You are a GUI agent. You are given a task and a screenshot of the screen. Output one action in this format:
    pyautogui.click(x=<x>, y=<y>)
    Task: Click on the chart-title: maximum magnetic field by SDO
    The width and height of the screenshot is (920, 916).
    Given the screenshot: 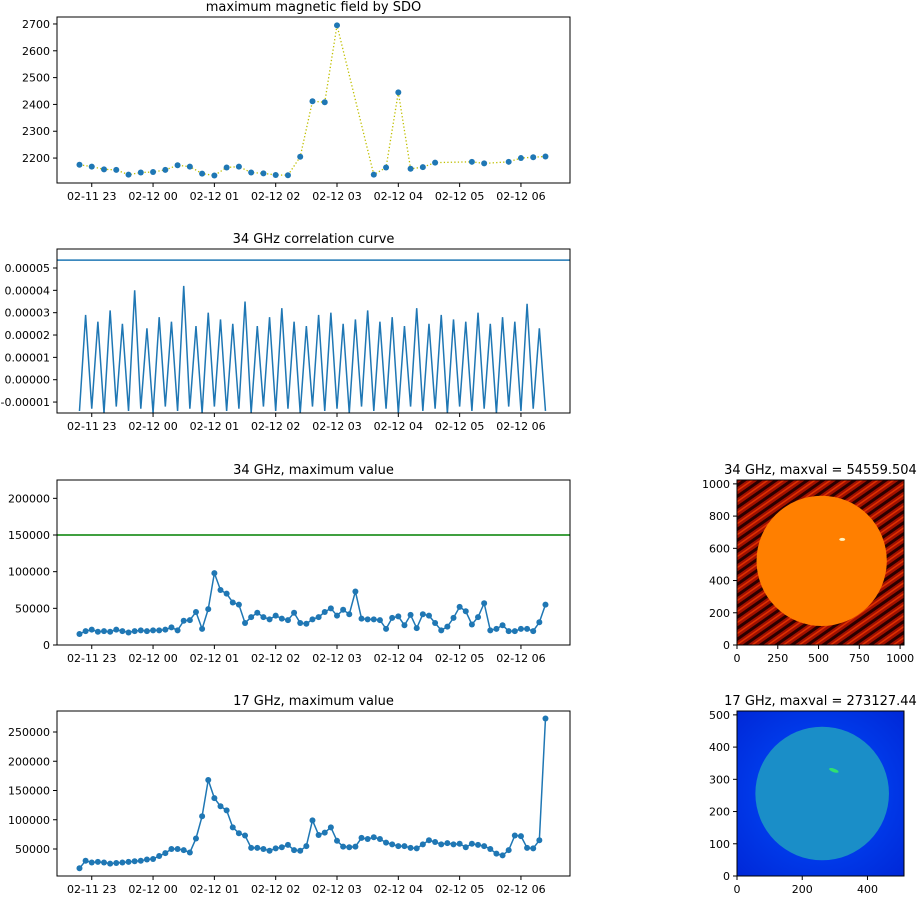 What is the action you would take?
    pyautogui.click(x=314, y=7)
    